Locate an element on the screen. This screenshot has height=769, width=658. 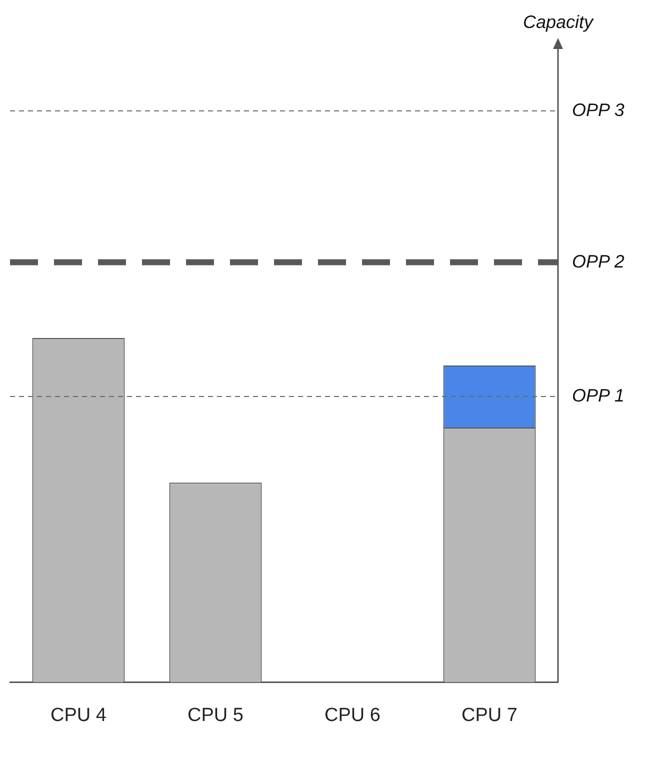
x-tick-label: CPU 5 is located at coordinates (216, 715).